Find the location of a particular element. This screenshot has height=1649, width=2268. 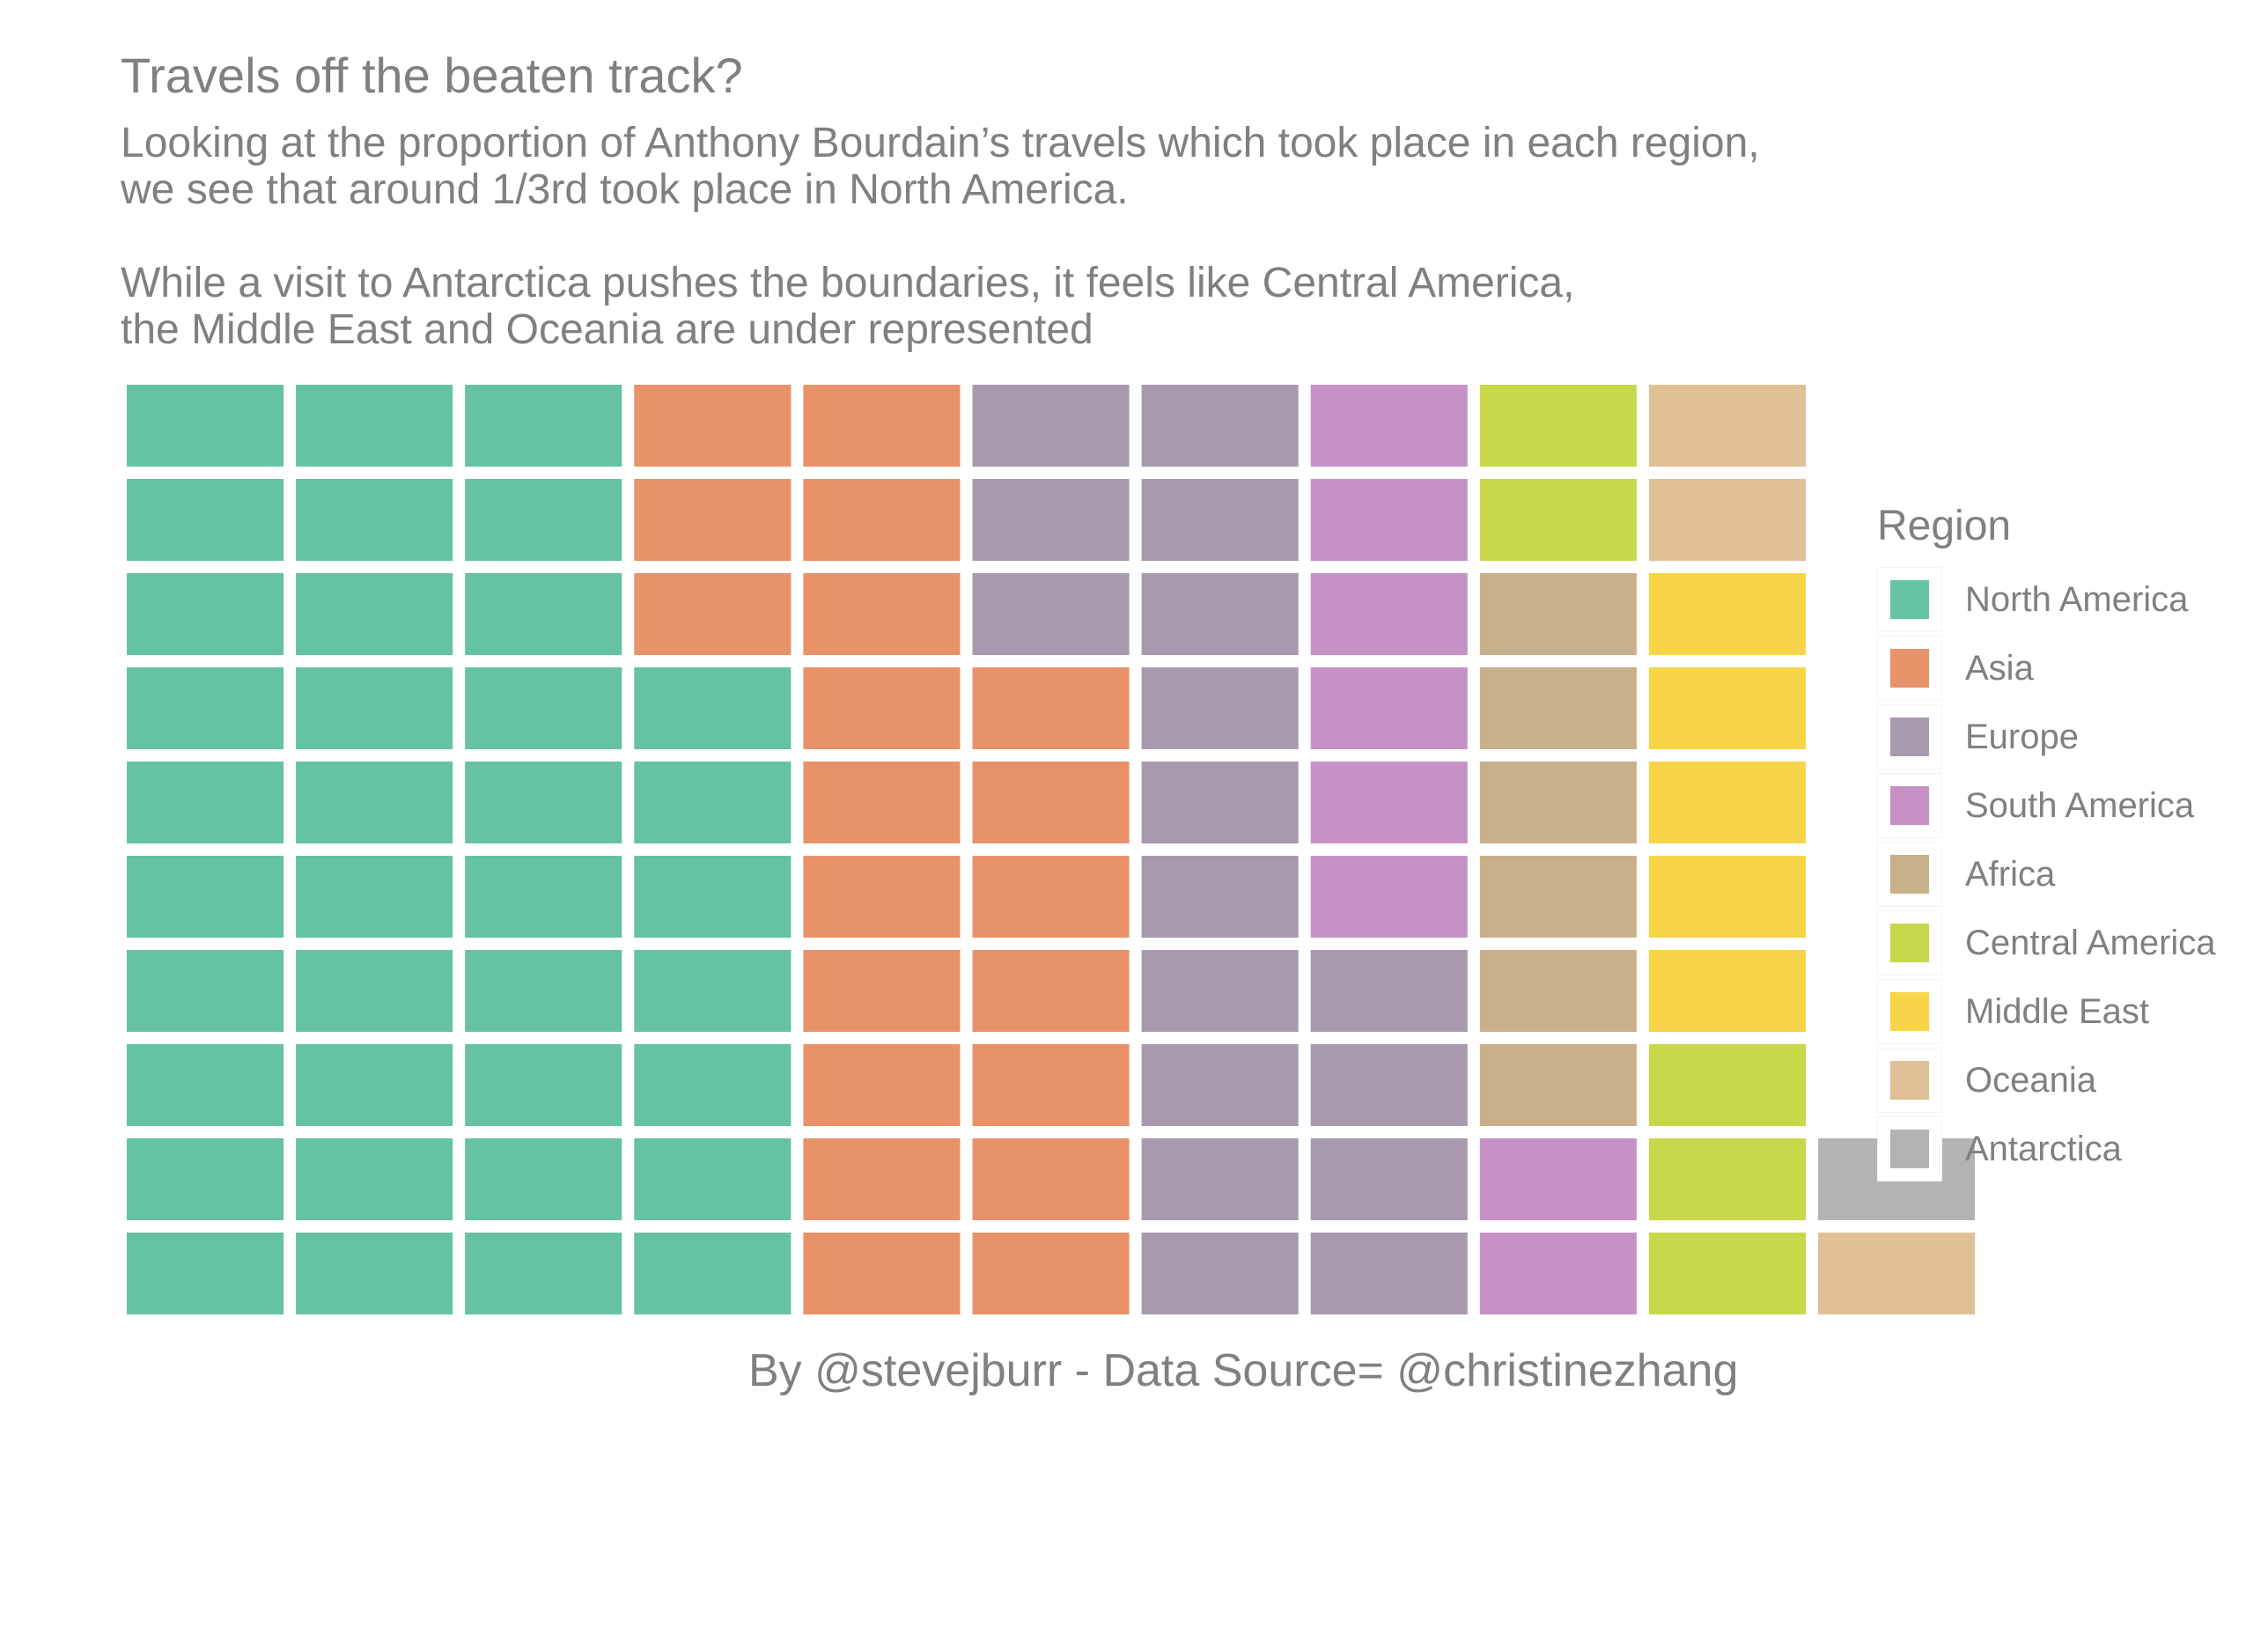

legend-label: Antarctica is located at coordinates (2043, 1148).